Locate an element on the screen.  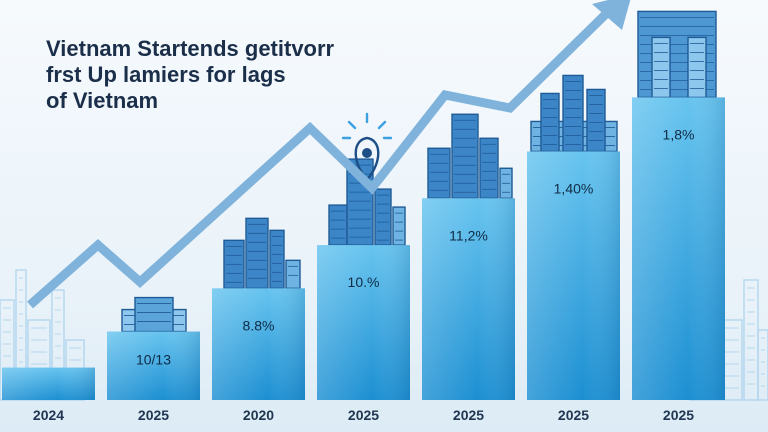
data-label-2: 8.8% is located at coordinates (259, 325).